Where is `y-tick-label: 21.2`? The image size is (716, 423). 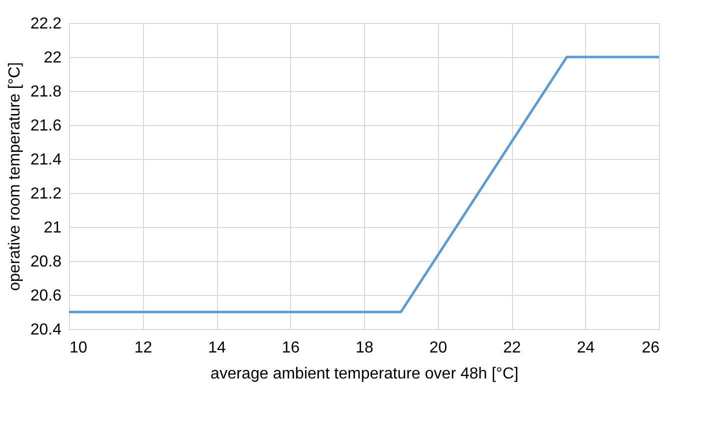 y-tick-label: 21.2 is located at coordinates (46, 194).